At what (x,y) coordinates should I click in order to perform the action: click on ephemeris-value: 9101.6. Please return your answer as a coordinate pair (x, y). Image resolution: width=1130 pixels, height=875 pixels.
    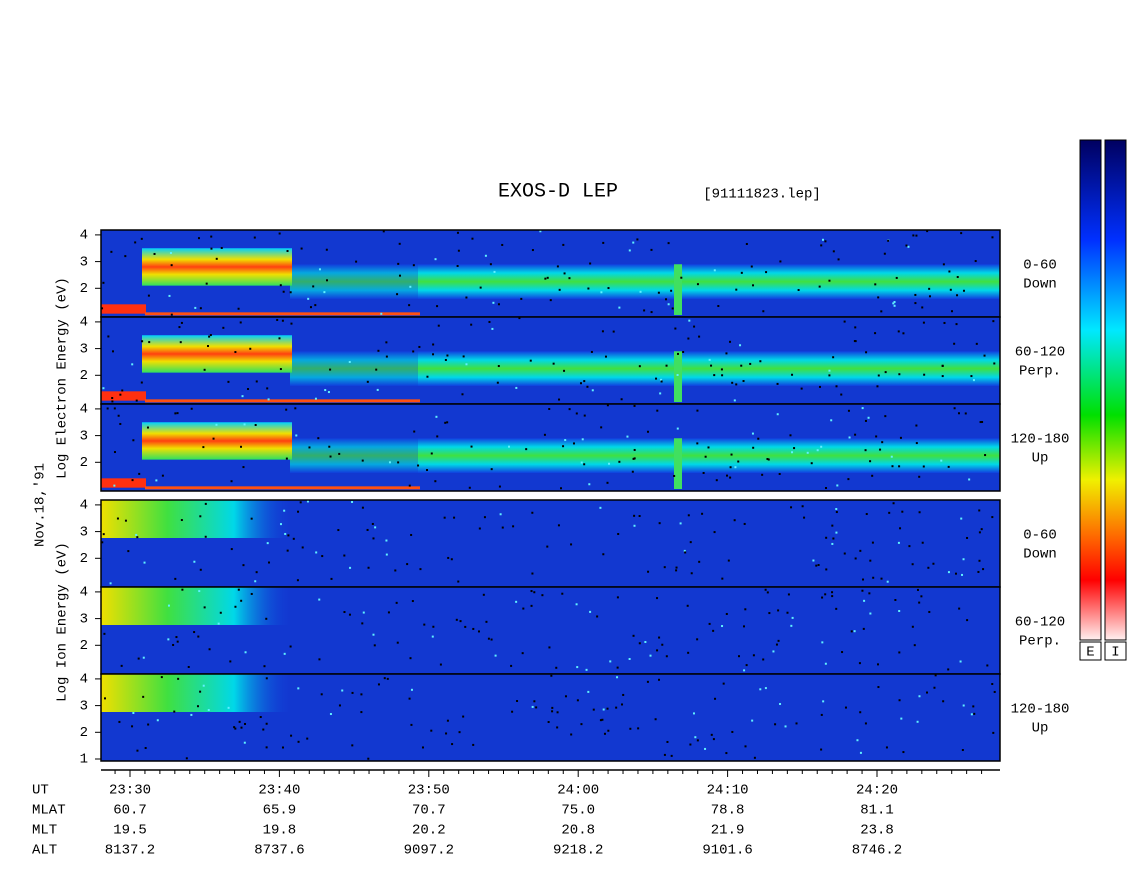
    Looking at the image, I should click on (727, 851).